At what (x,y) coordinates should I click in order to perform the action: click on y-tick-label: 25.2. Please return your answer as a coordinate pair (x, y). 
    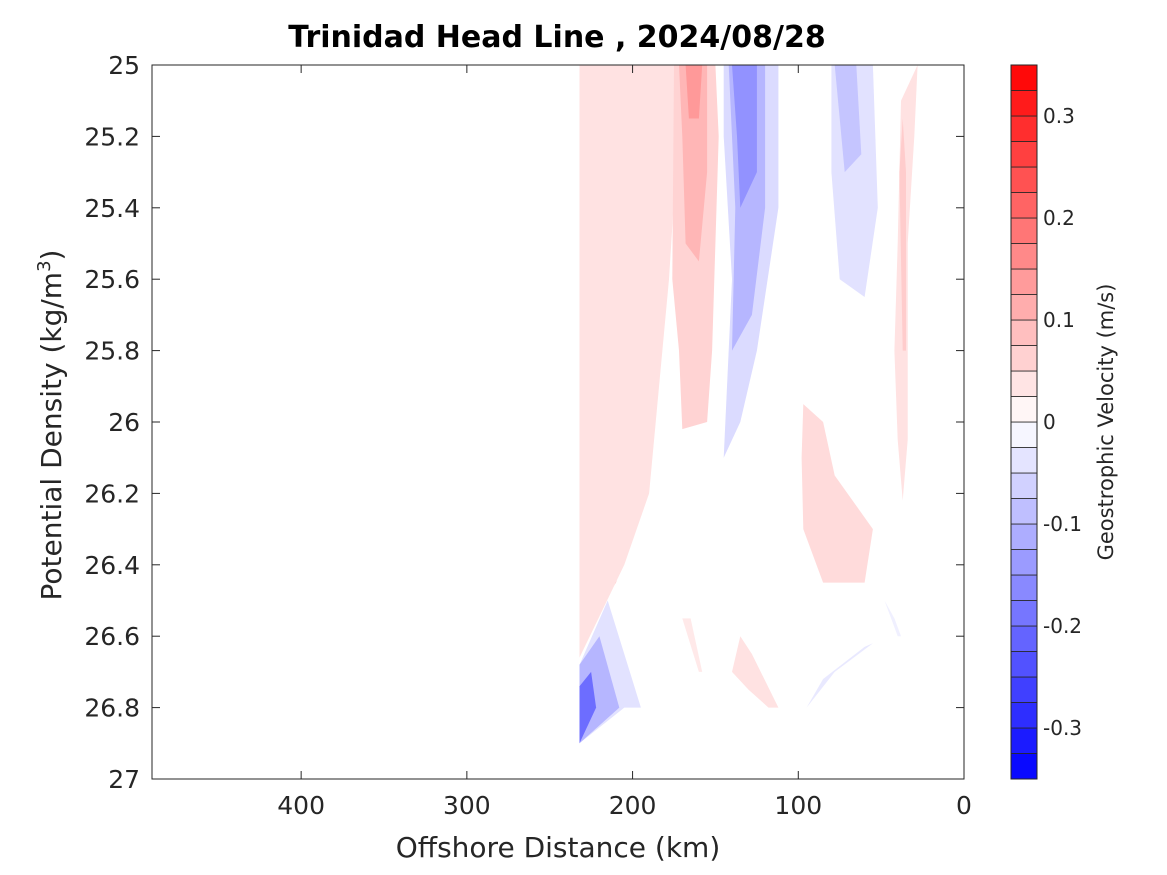
    Looking at the image, I should click on (112, 136).